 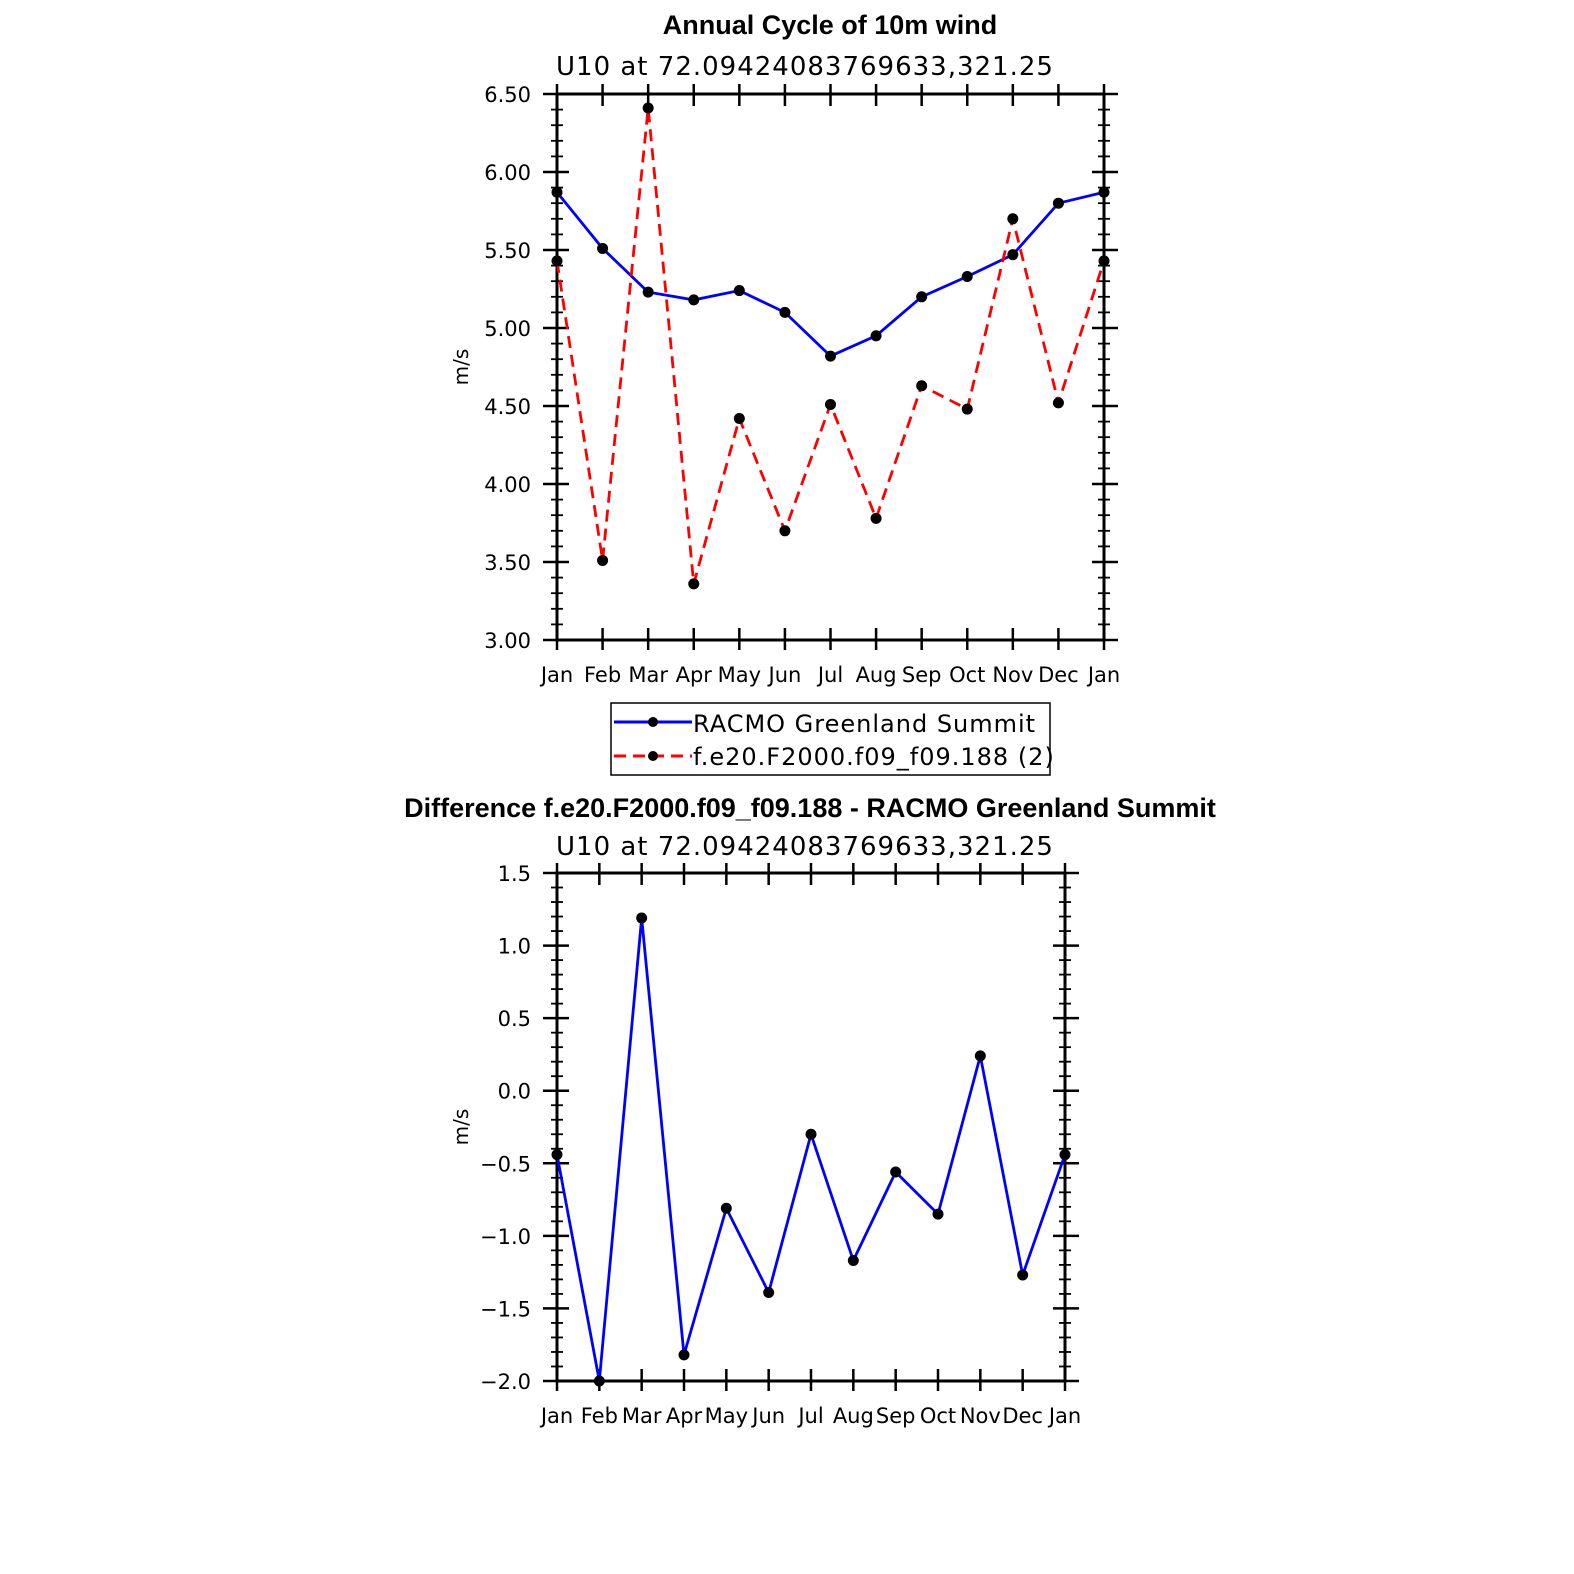 I want to click on y-tick-label: 5.50, so click(x=507, y=251).